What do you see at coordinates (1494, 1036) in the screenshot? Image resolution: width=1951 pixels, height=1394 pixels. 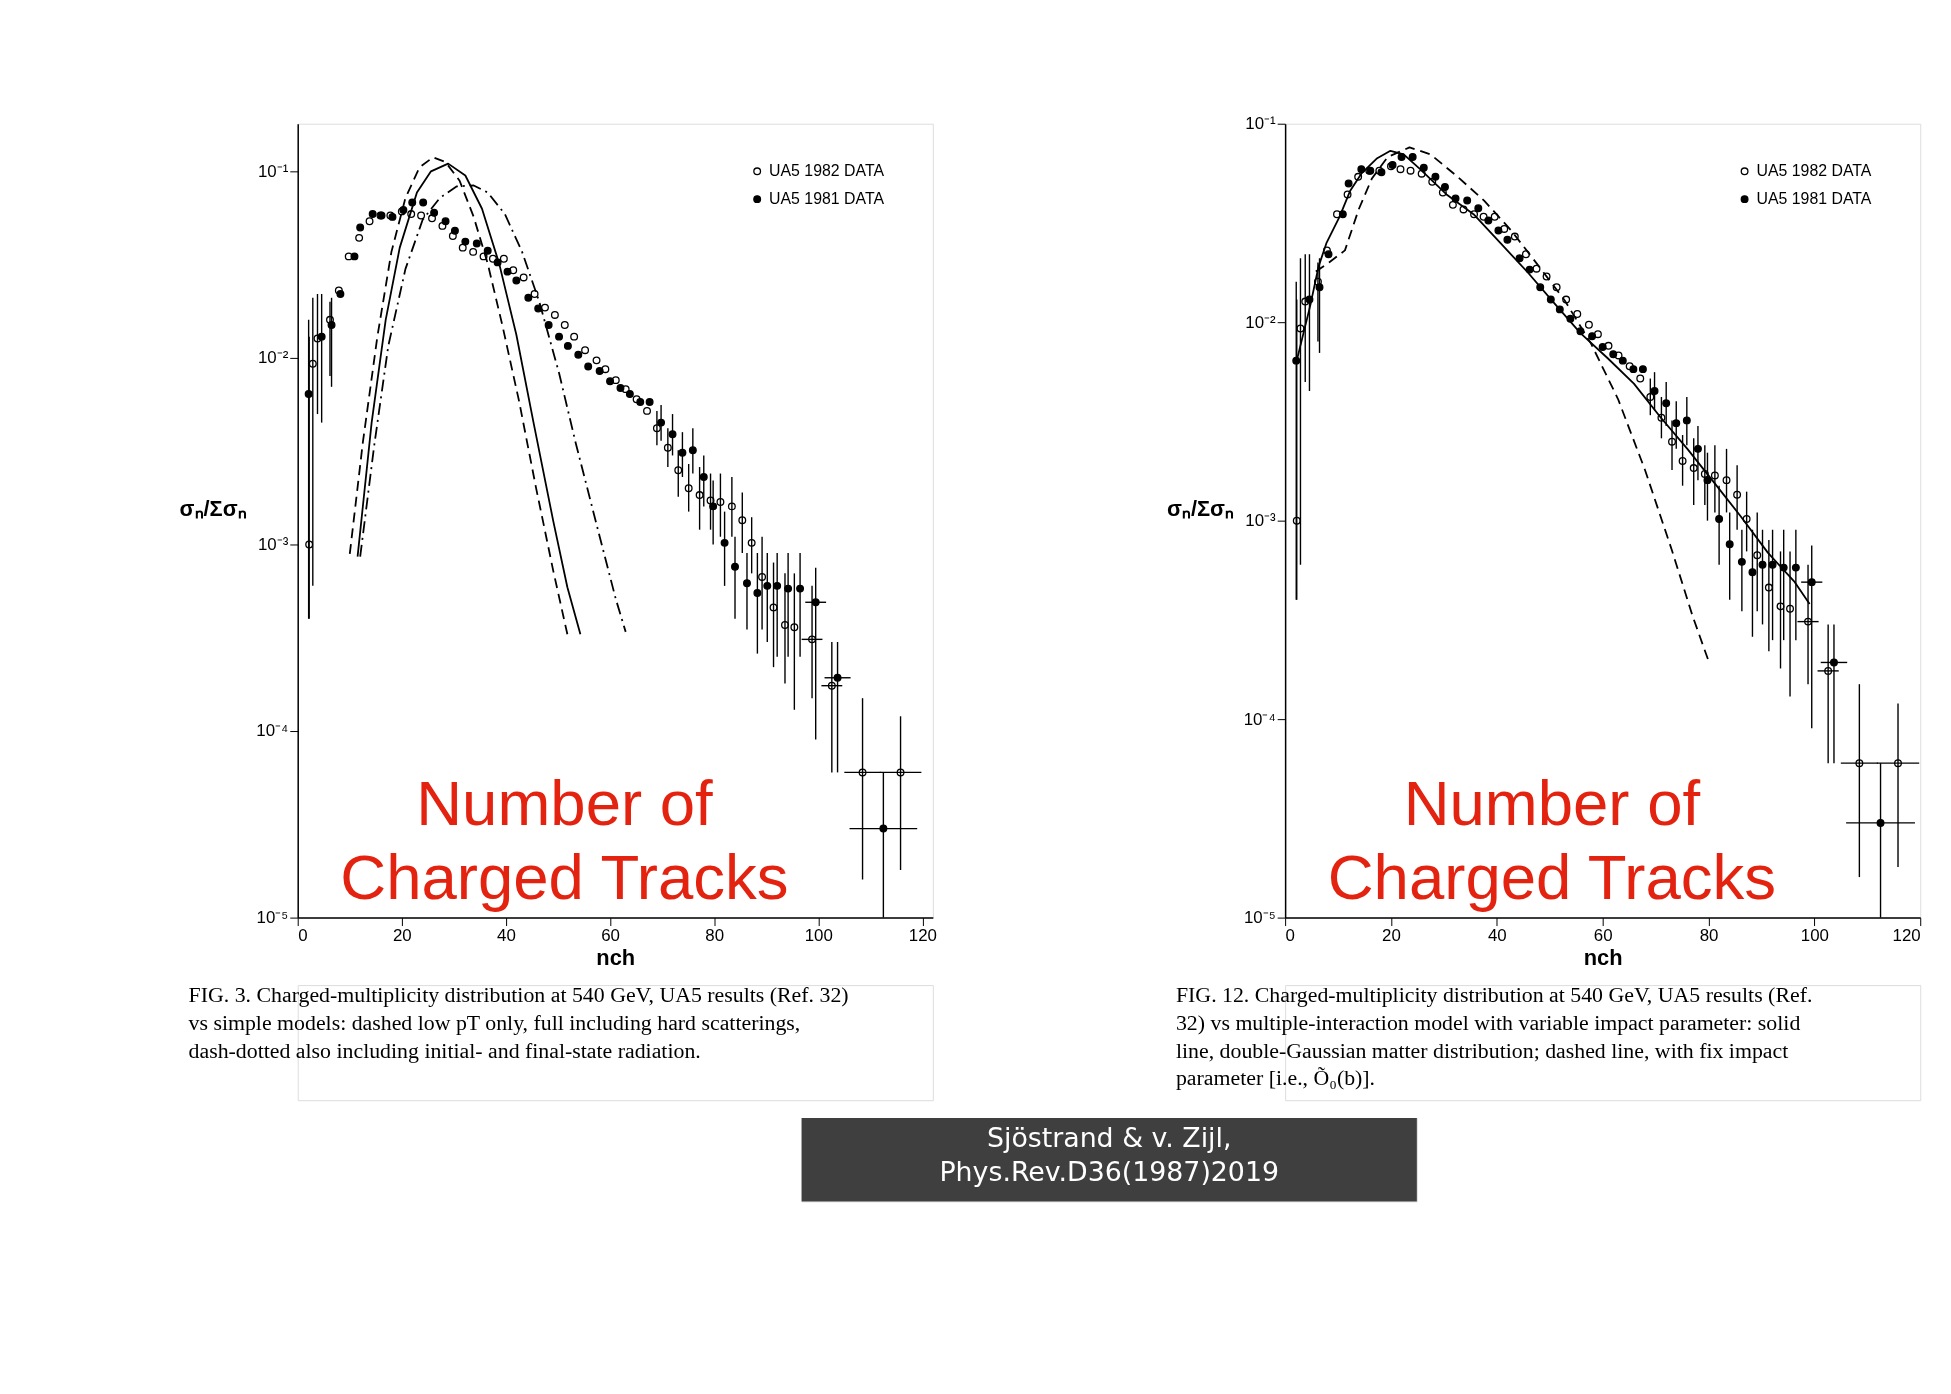 I see `caption: FIG. 12. Charged-multiplicity distribution at 540 GeV, UA5 results (Ref. 32) vs multiple-interaction model with variable impact parameter: solid line, double-Gaussian matter distribution; dashed line, with fix impact parameter [i.e., Õ₀(b)].` at bounding box center [1494, 1036].